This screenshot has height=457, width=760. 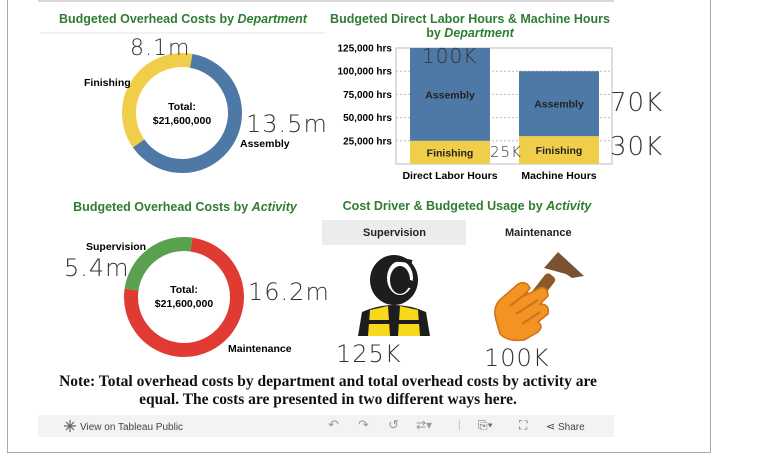 I want to click on activity-total-value: $21,600,000, so click(x=184, y=304).